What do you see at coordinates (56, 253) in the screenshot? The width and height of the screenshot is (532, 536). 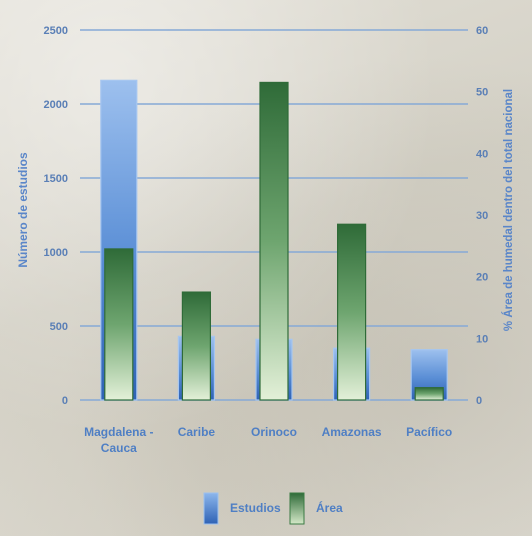 I see `left-tick-label: 1000` at bounding box center [56, 253].